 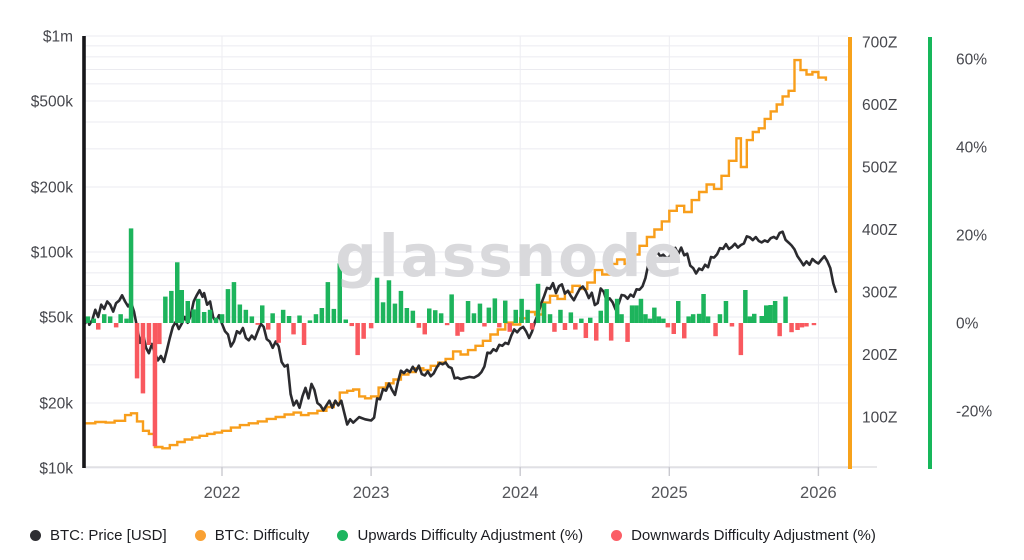 What do you see at coordinates (52, 188) in the screenshot?
I see `price-tick-label: $200k` at bounding box center [52, 188].